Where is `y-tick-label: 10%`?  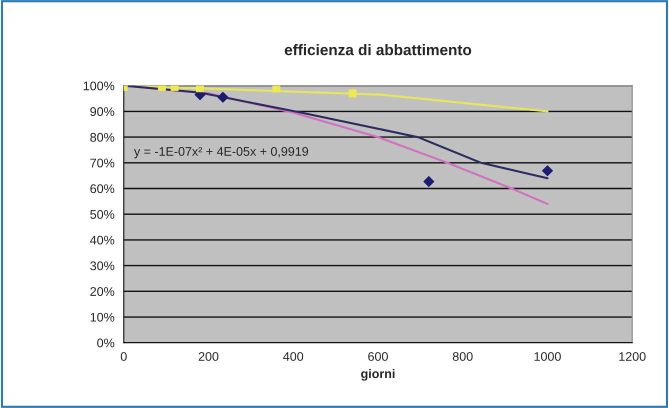
y-tick-label: 10% is located at coordinates (102, 317).